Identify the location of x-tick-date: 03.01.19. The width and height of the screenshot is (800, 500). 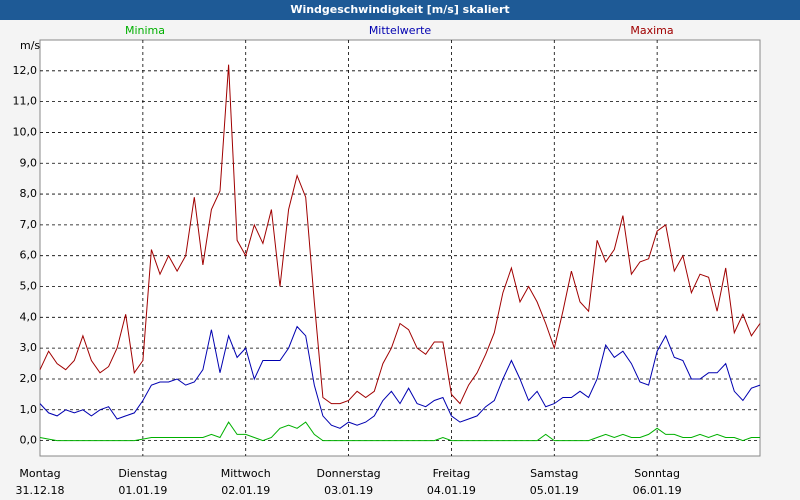
(348, 490).